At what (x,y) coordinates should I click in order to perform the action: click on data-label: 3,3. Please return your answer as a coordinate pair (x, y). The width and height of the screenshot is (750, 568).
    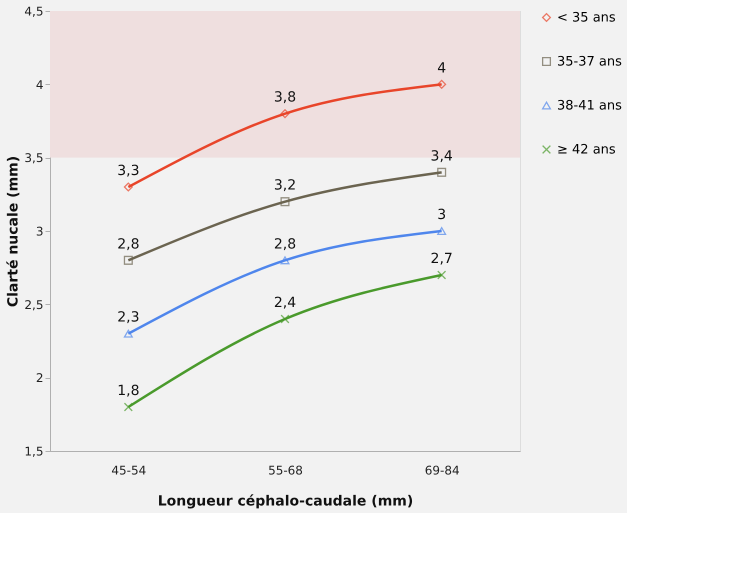
    Looking at the image, I should click on (128, 171).